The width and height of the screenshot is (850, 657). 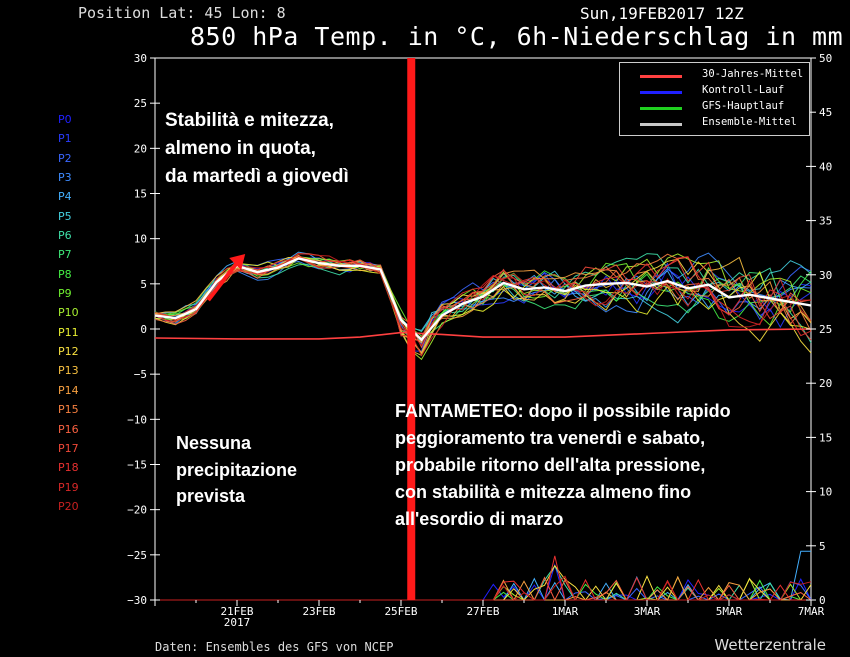 I want to click on legend-entry: GFS-Hauptlauf, so click(x=714, y=108).